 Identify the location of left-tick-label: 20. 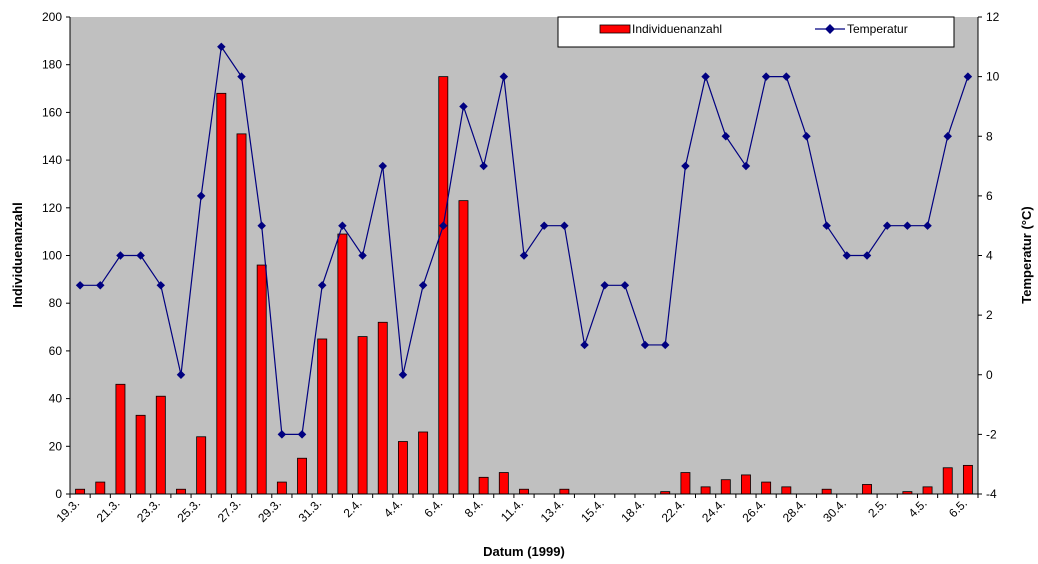
(56, 446).